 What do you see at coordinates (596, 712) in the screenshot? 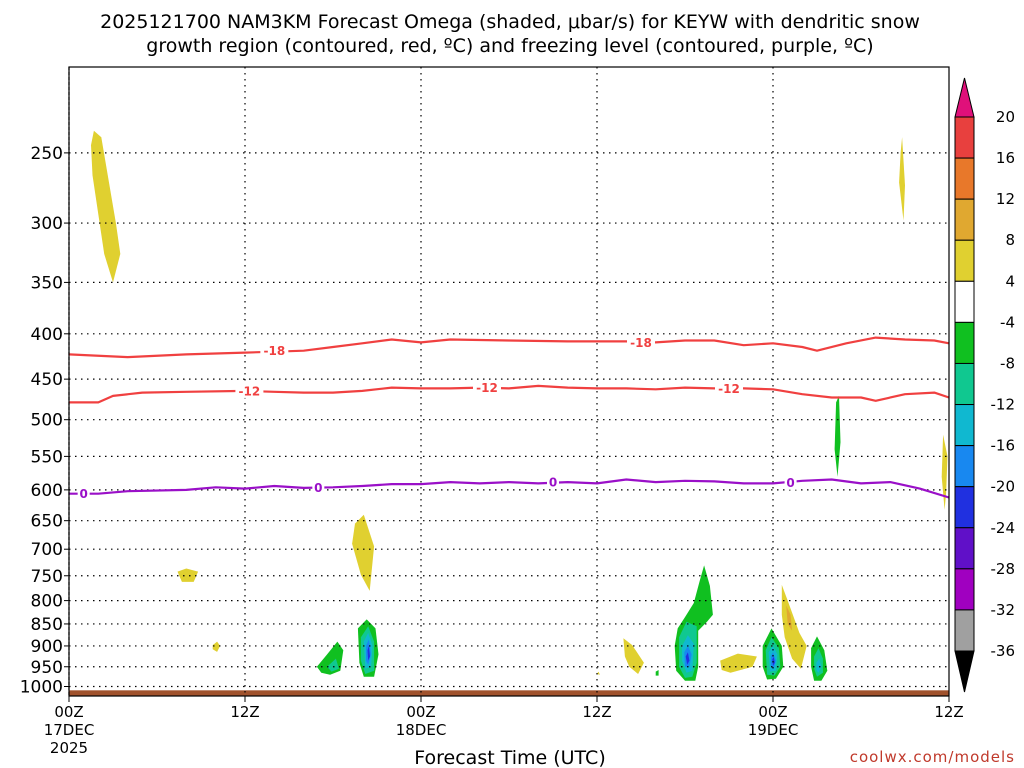
I see `x-tick-time-36: 12Z` at bounding box center [596, 712].